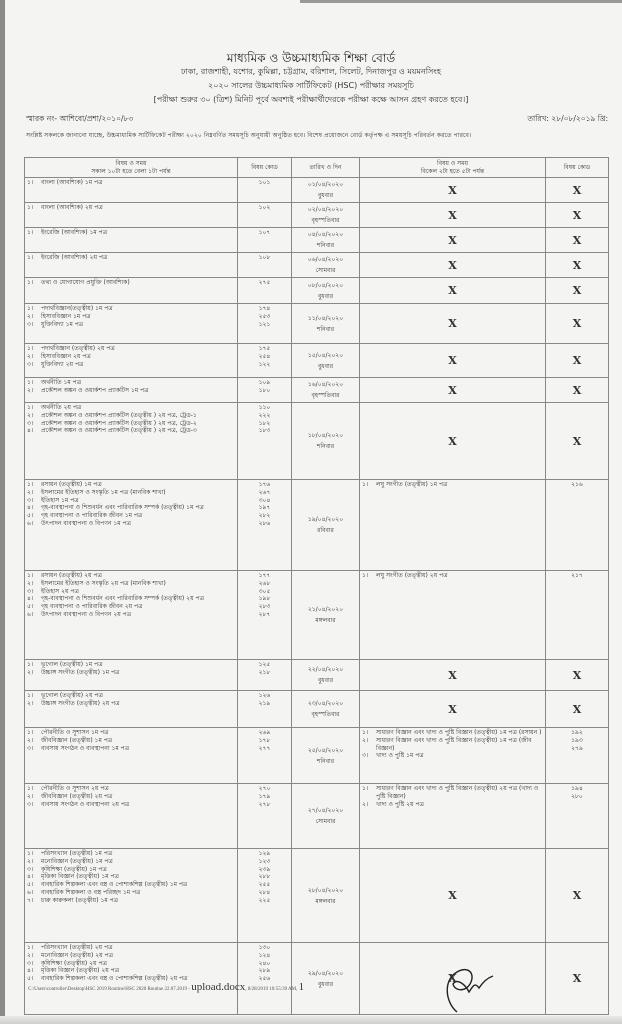  I want to click on subject-name: খাদ্য ও পুষ্টি ২য় পত্র, so click(400, 804).